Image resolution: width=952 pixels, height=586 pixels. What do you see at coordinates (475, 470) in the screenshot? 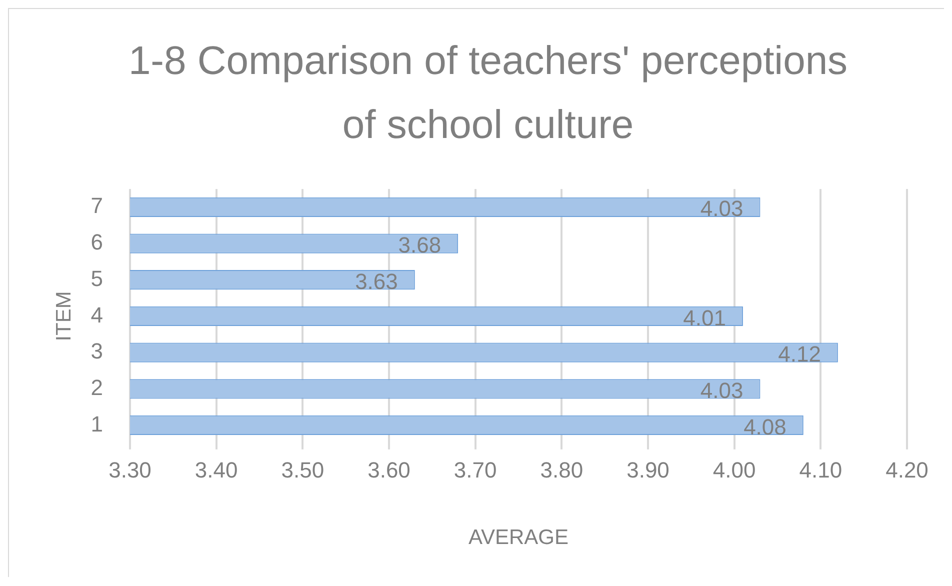
I see `x-tick-label: 3.70` at bounding box center [475, 470].